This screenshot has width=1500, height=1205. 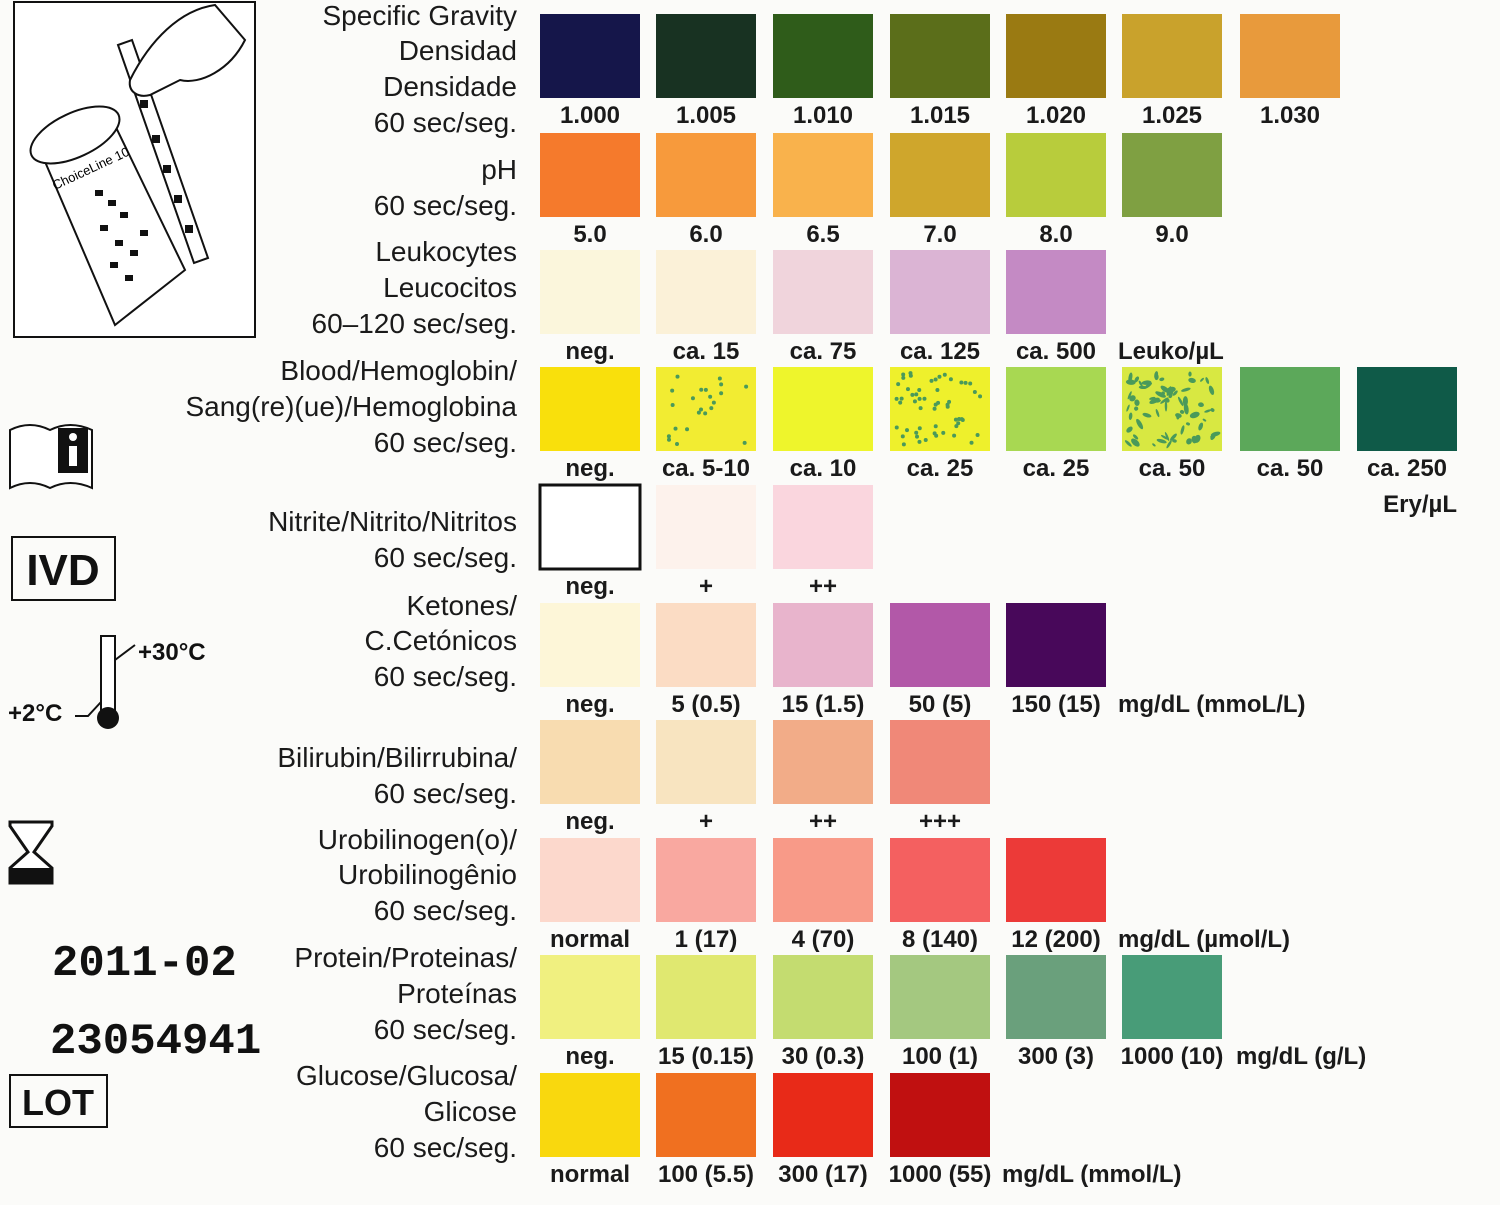 I want to click on temp-low: +2°C, so click(x=35, y=713).